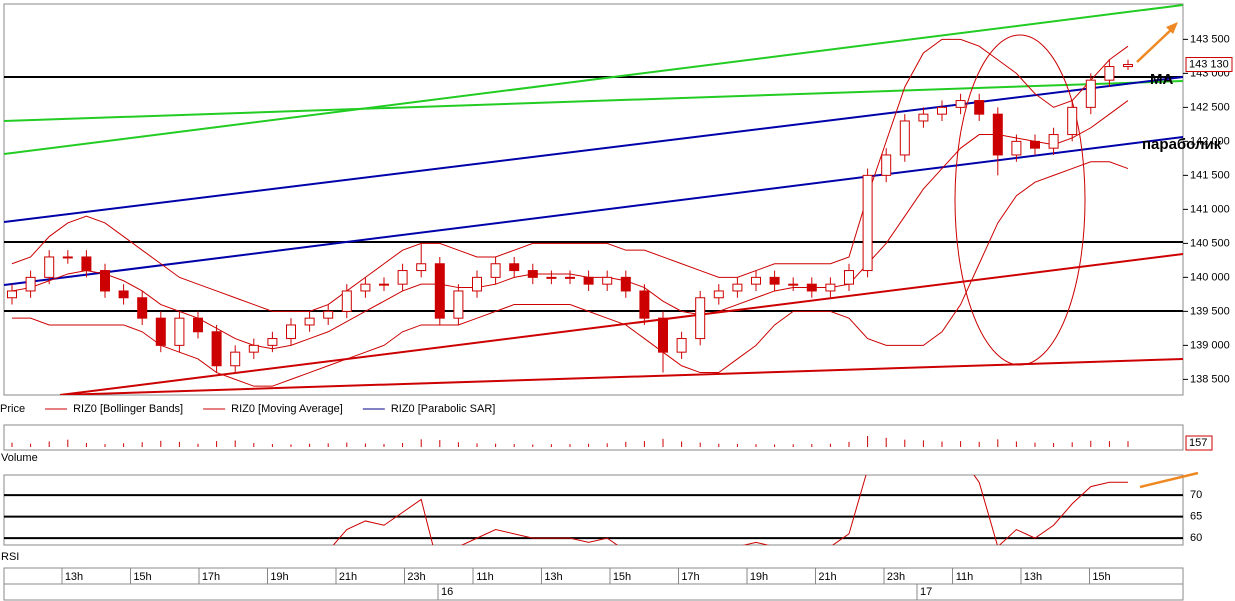 The width and height of the screenshot is (1235, 601). I want to click on y-tick-label: 70, so click(1196, 495).